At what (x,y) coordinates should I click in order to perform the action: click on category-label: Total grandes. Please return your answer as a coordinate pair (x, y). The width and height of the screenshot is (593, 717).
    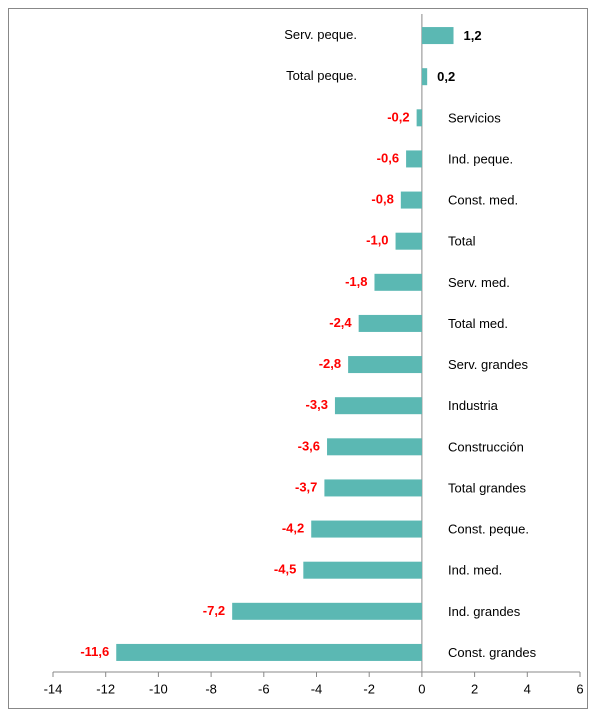
    Looking at the image, I should click on (487, 487).